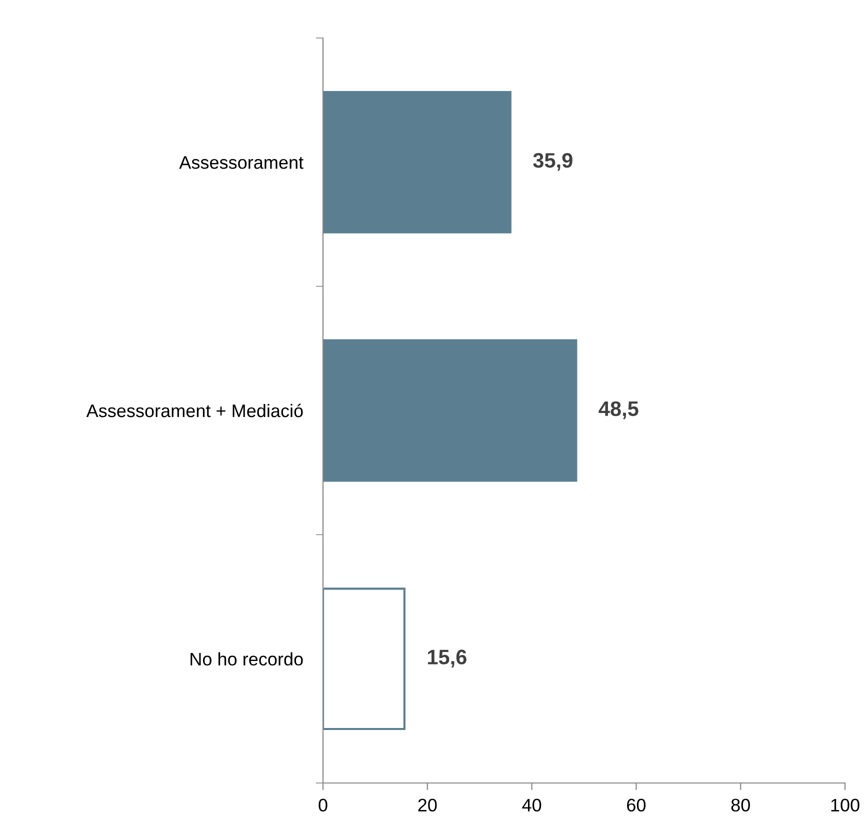 The width and height of the screenshot is (867, 823). I want to click on data-label: 48,5, so click(618, 410).